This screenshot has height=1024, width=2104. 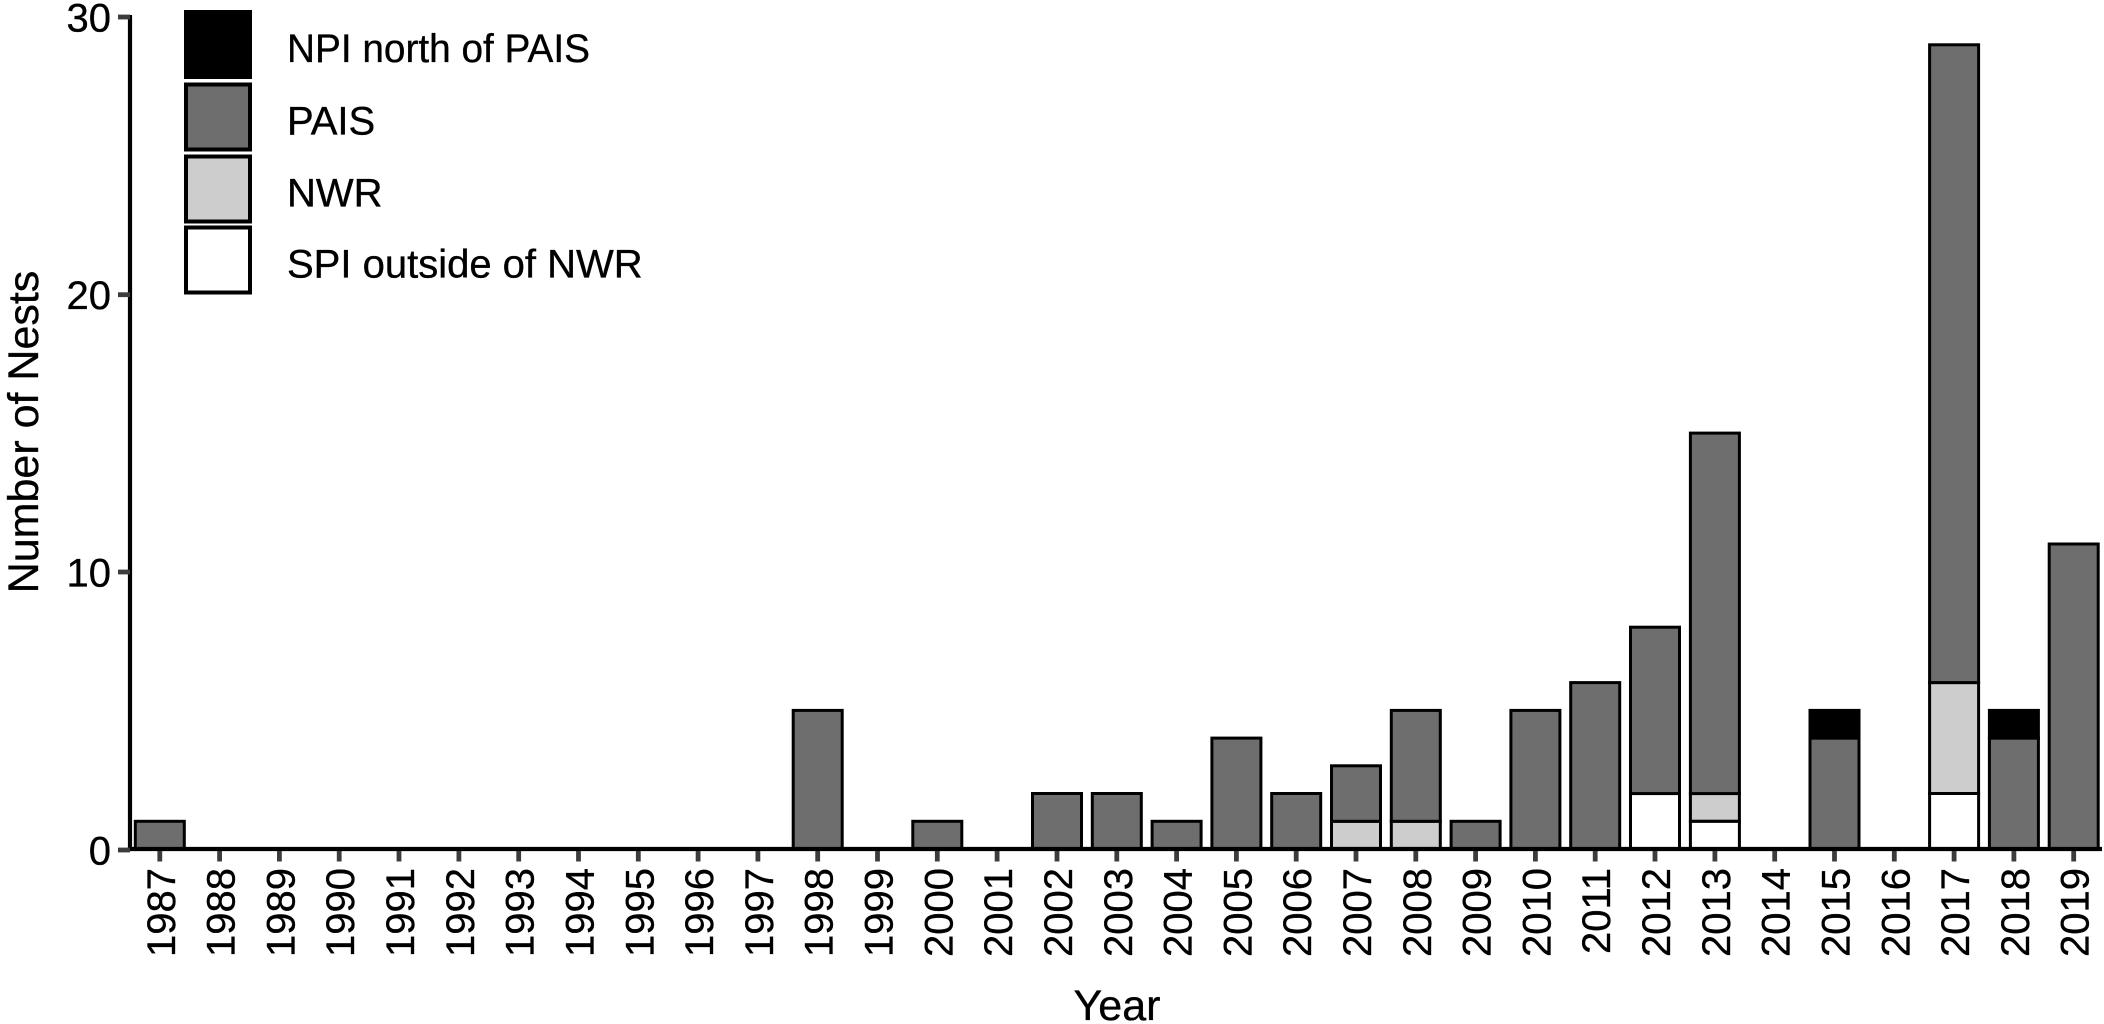 I want to click on svg-text: 1991, so click(x=401, y=912).